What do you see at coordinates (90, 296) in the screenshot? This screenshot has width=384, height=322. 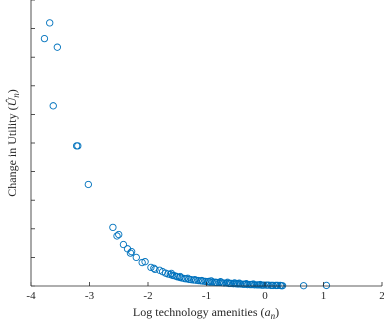 I see `x-tick-label: -3` at bounding box center [90, 296].